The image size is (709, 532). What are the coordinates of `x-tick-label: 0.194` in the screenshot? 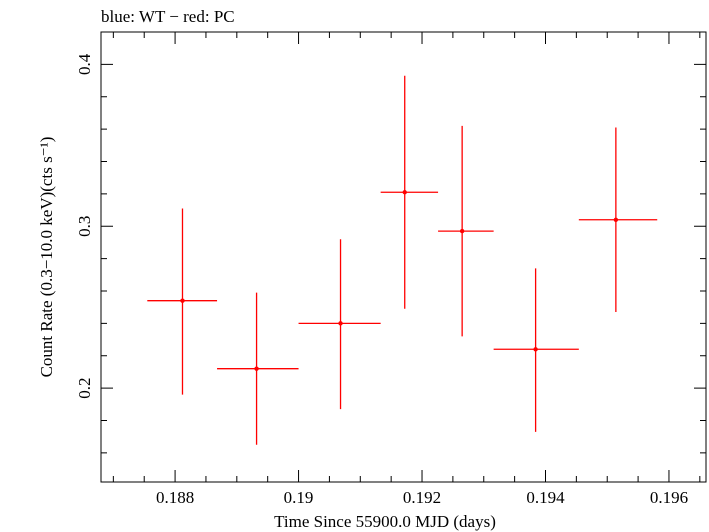 It's located at (545, 497).